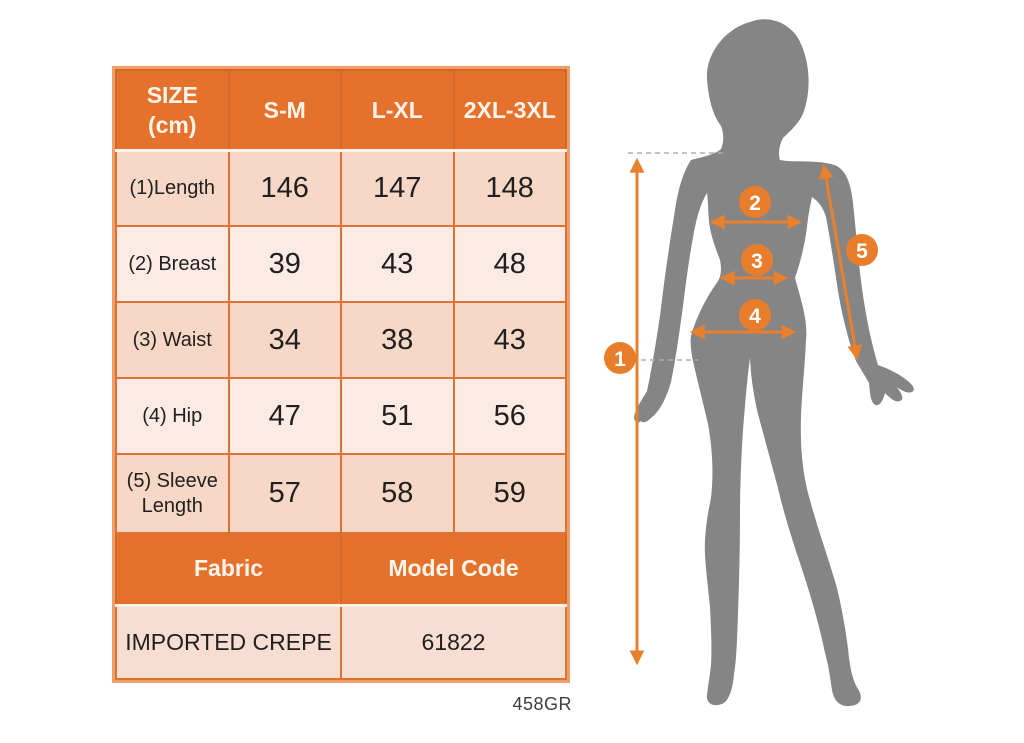 Image resolution: width=1024 pixels, height=743 pixels. I want to click on row-label: (3) Waist, so click(172, 340).